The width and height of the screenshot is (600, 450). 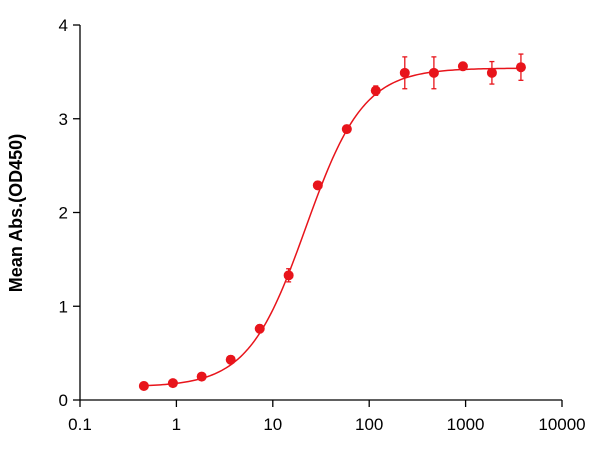 What do you see at coordinates (63, 306) in the screenshot?
I see `y-tick-label: 1` at bounding box center [63, 306].